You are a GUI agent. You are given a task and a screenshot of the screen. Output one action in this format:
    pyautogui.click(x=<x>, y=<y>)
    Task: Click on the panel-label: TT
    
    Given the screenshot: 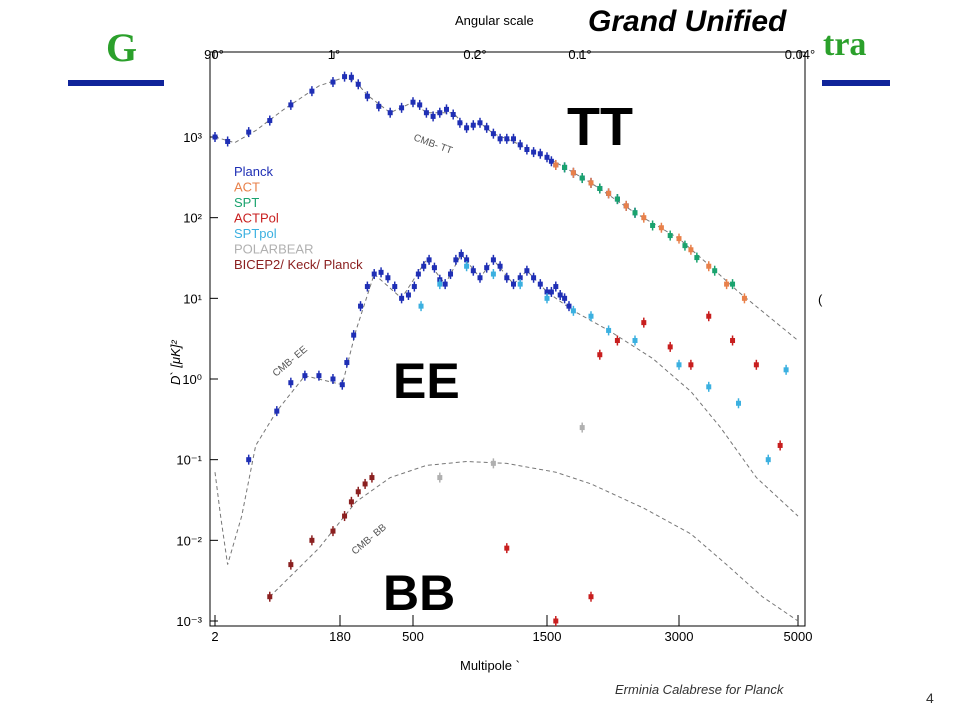 What is the action you would take?
    pyautogui.click(x=600, y=127)
    